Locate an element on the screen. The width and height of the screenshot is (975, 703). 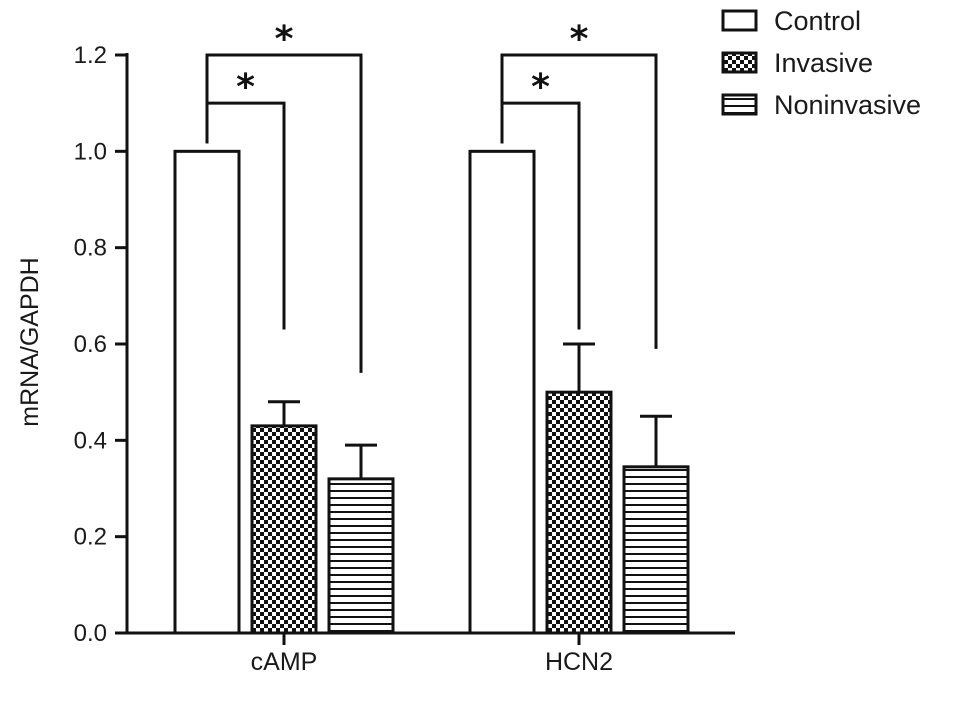
bar-invasive-hcn2 is located at coordinates (579, 512).